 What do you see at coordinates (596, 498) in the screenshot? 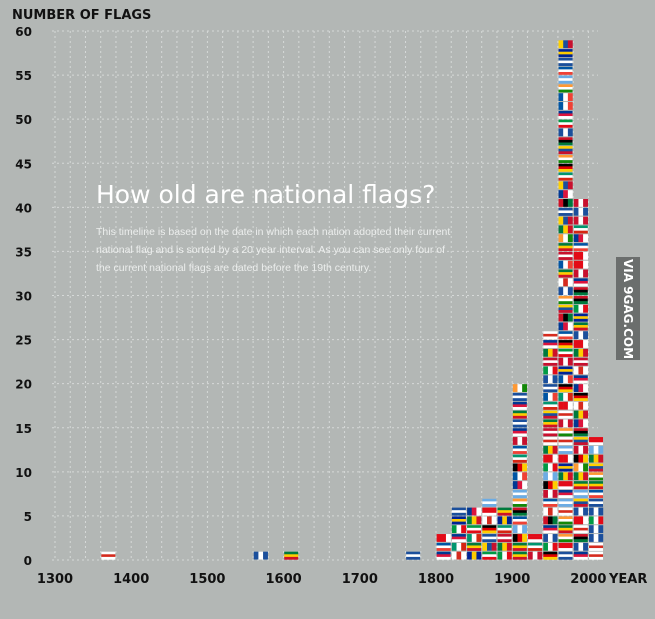
I see `bar-2010` at bounding box center [596, 498].